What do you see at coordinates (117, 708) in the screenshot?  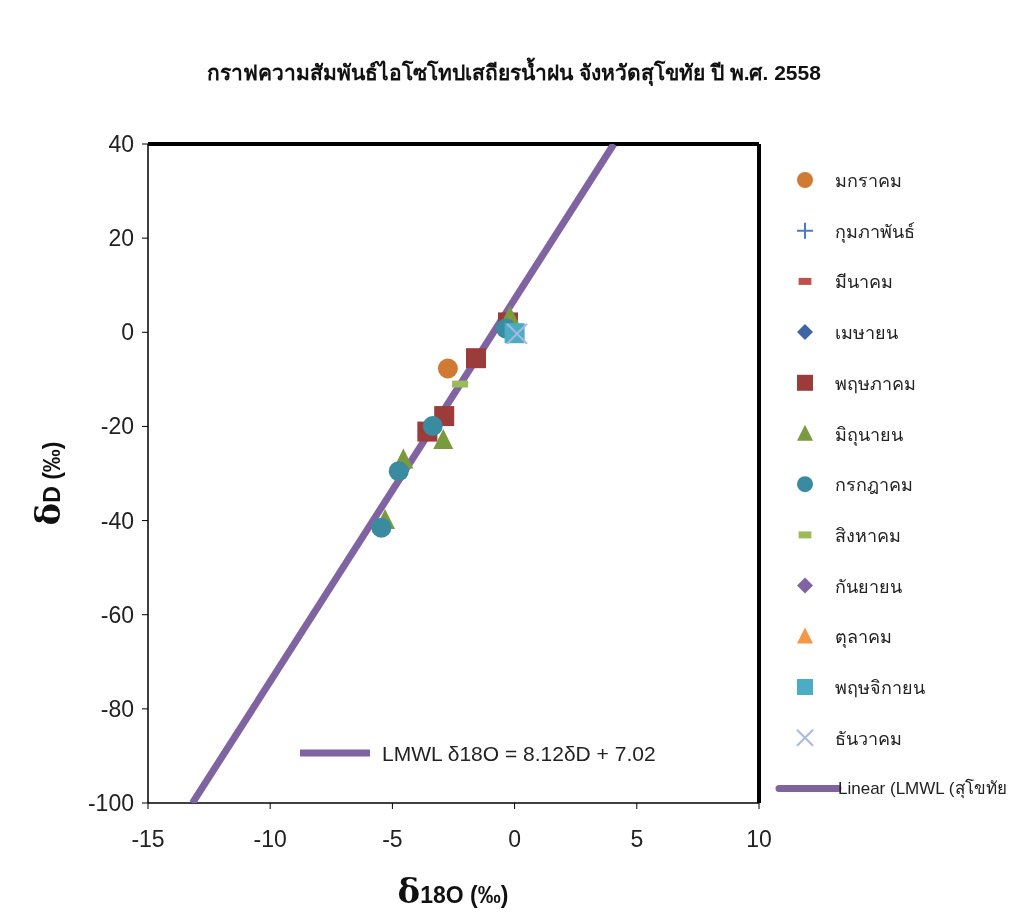 I see `y-tick-label: -80` at bounding box center [117, 708].